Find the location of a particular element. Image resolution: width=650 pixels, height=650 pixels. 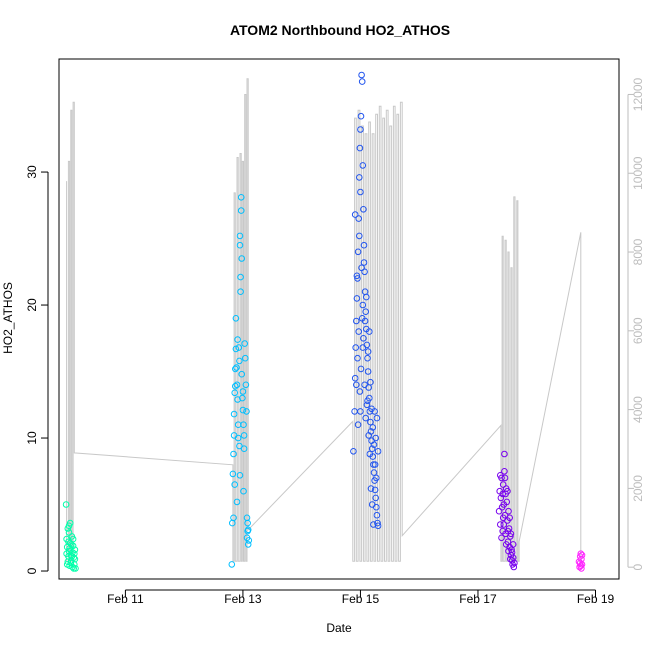

x-axis: Feb 11 Feb 13 Feb 15 Feb 17 Feb 19 is located at coordinates (361, 597).